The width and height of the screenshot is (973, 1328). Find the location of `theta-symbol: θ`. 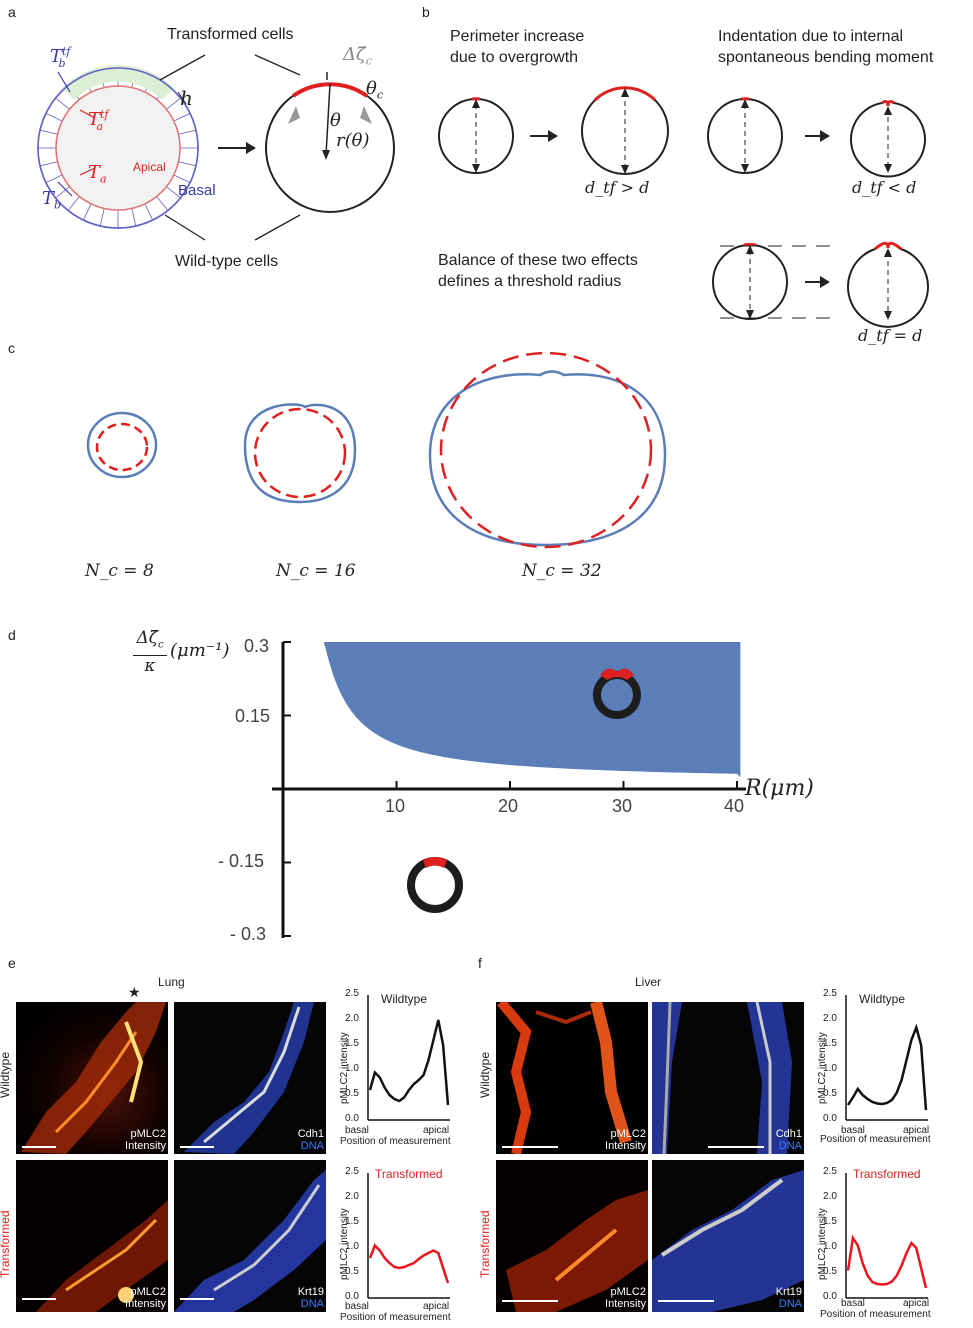

theta-symbol: θ is located at coordinates (335, 120).